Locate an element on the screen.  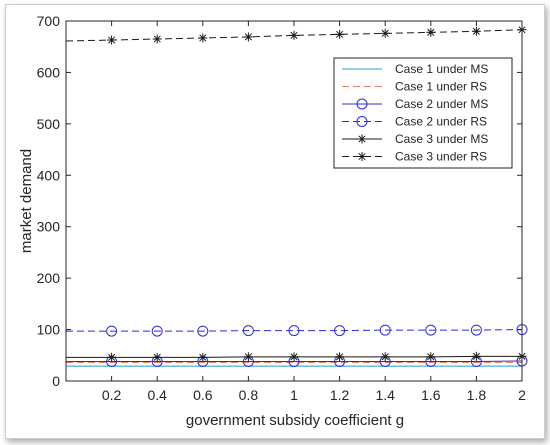
x-axis-label: government subsidy coefficient g is located at coordinates (295, 420).